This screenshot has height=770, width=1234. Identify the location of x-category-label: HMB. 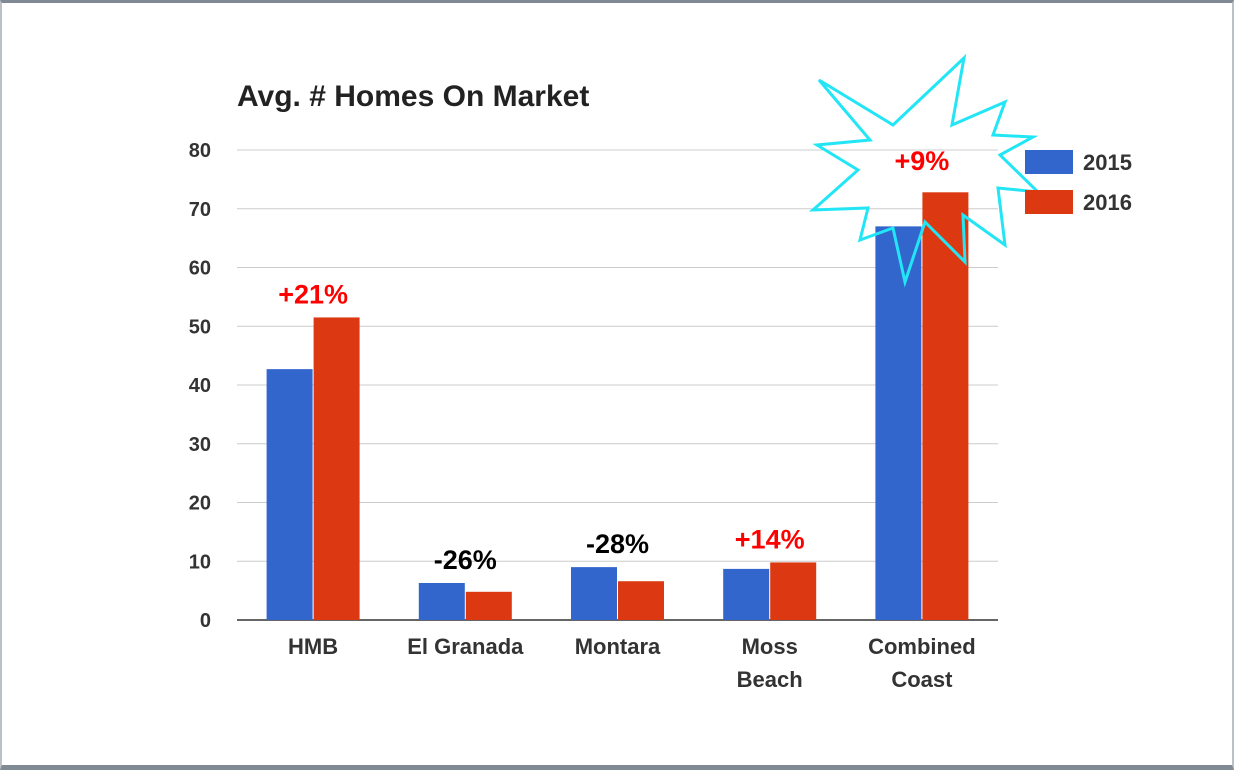
(313, 646).